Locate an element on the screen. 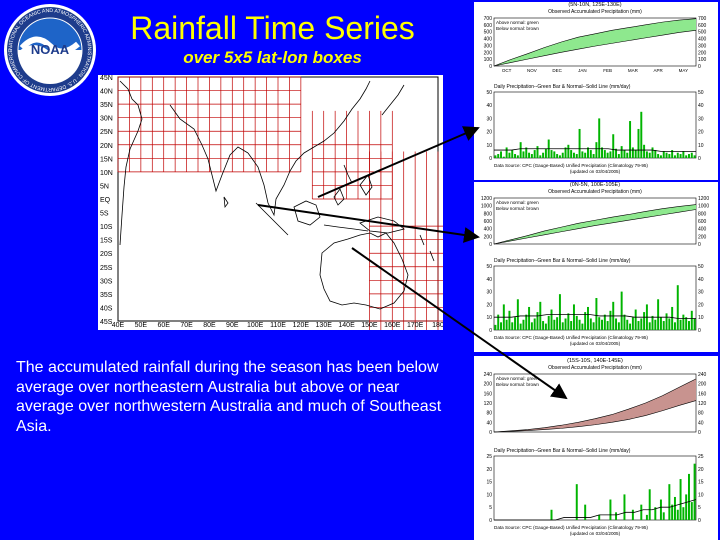 This screenshot has width=720, height=540. y-tick-label-right: 1200 is located at coordinates (703, 199).